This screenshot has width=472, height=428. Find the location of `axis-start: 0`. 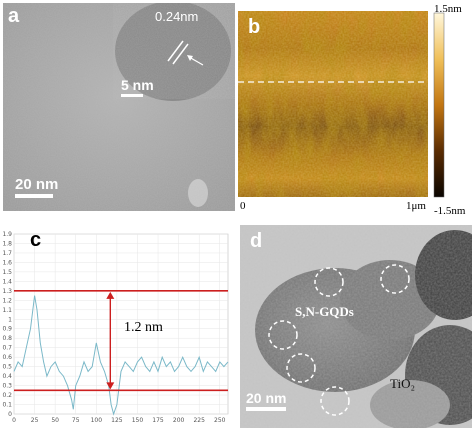

axis-start: 0 is located at coordinates (243, 206).